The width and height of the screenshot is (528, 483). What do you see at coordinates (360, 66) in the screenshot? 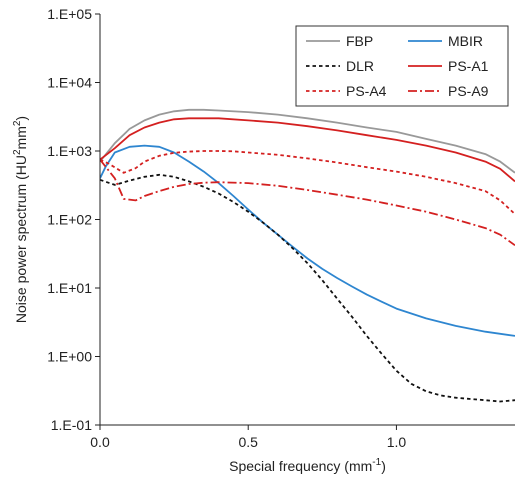
I see `legend-label-dlr: DLR` at bounding box center [360, 66].